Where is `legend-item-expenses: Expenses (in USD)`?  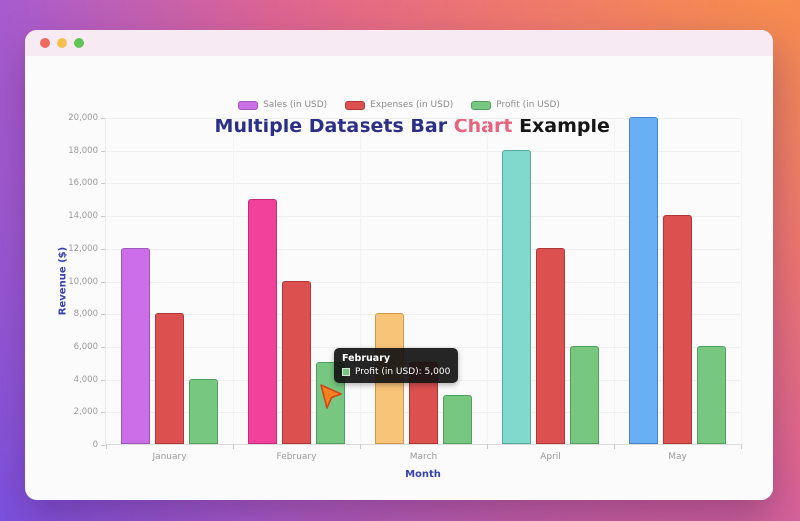 legend-item-expenses: Expenses (in USD) is located at coordinates (399, 105).